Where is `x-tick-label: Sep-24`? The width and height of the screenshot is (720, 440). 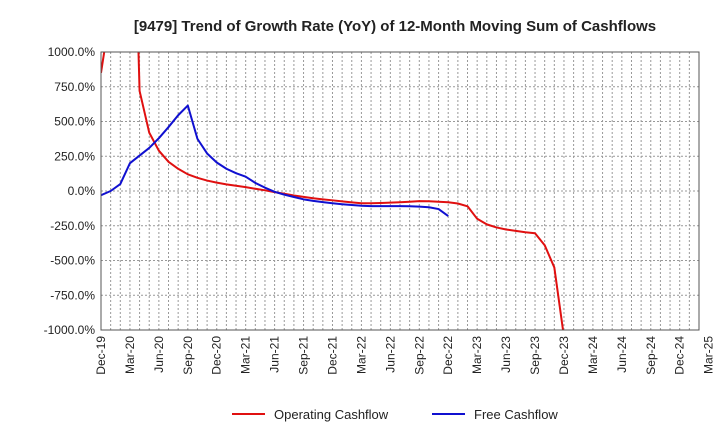
x-tick-label: Sep-24 is located at coordinates (651, 355).